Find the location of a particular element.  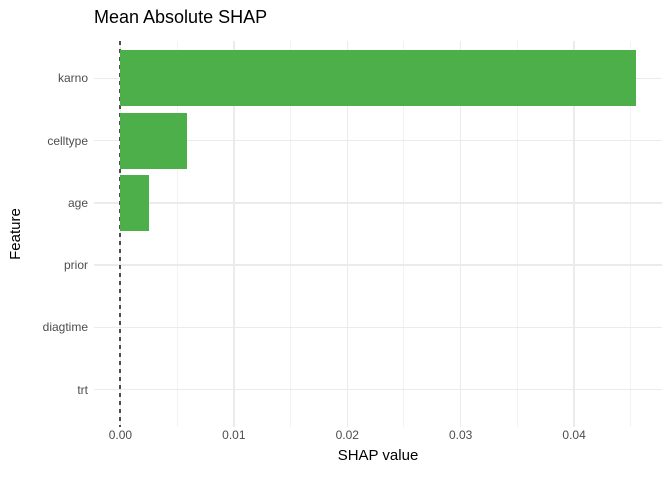

x-tick-label-0.04: 0.04 is located at coordinates (574, 435).